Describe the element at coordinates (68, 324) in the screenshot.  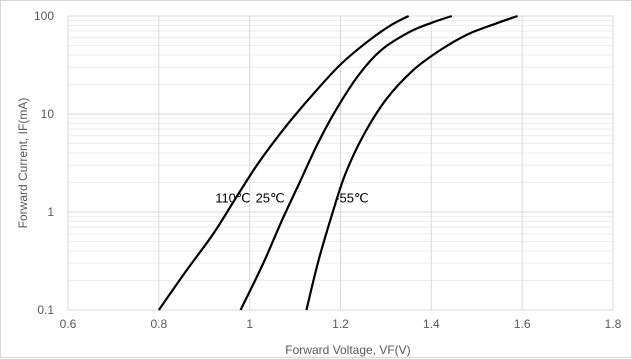
I see `x-tick-label: 0.6` at that location.